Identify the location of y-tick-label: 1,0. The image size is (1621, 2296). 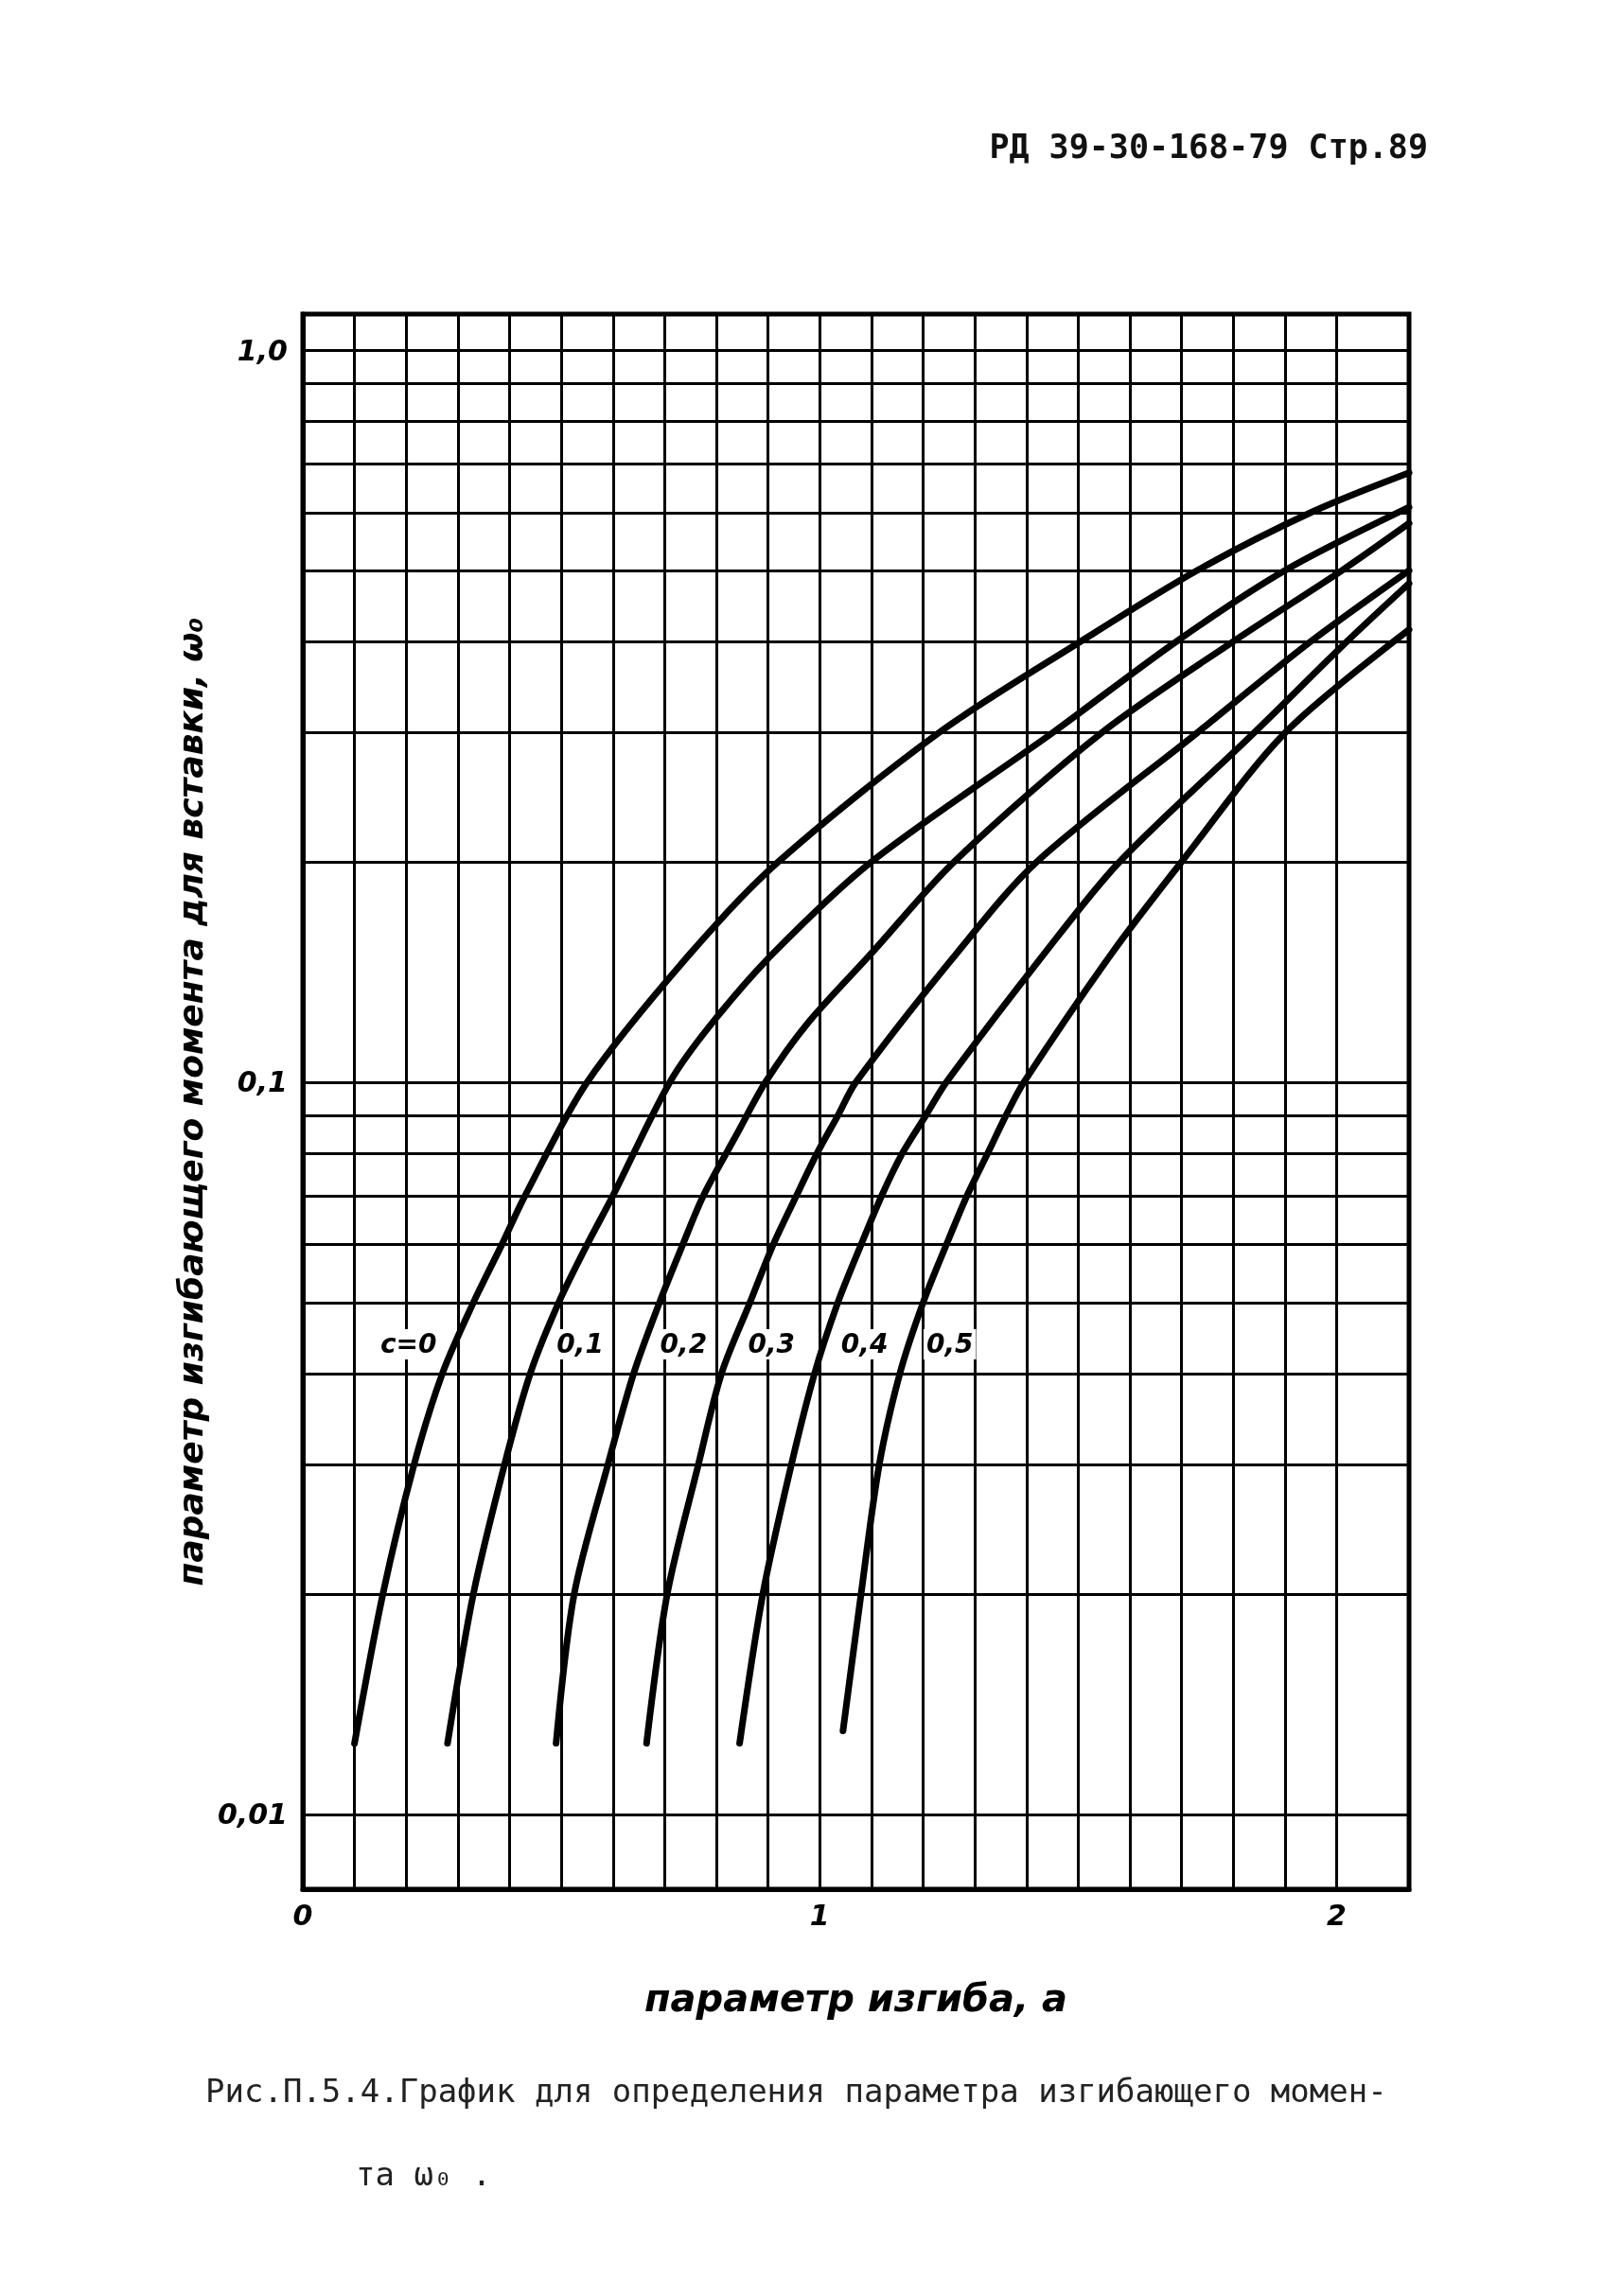
(263, 350).